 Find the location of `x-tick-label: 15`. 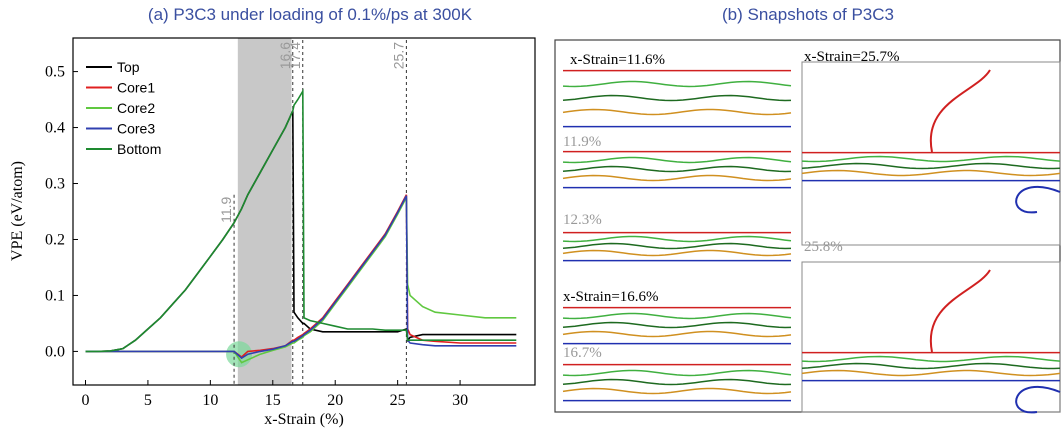

x-tick-label: 15 is located at coordinates (273, 400).